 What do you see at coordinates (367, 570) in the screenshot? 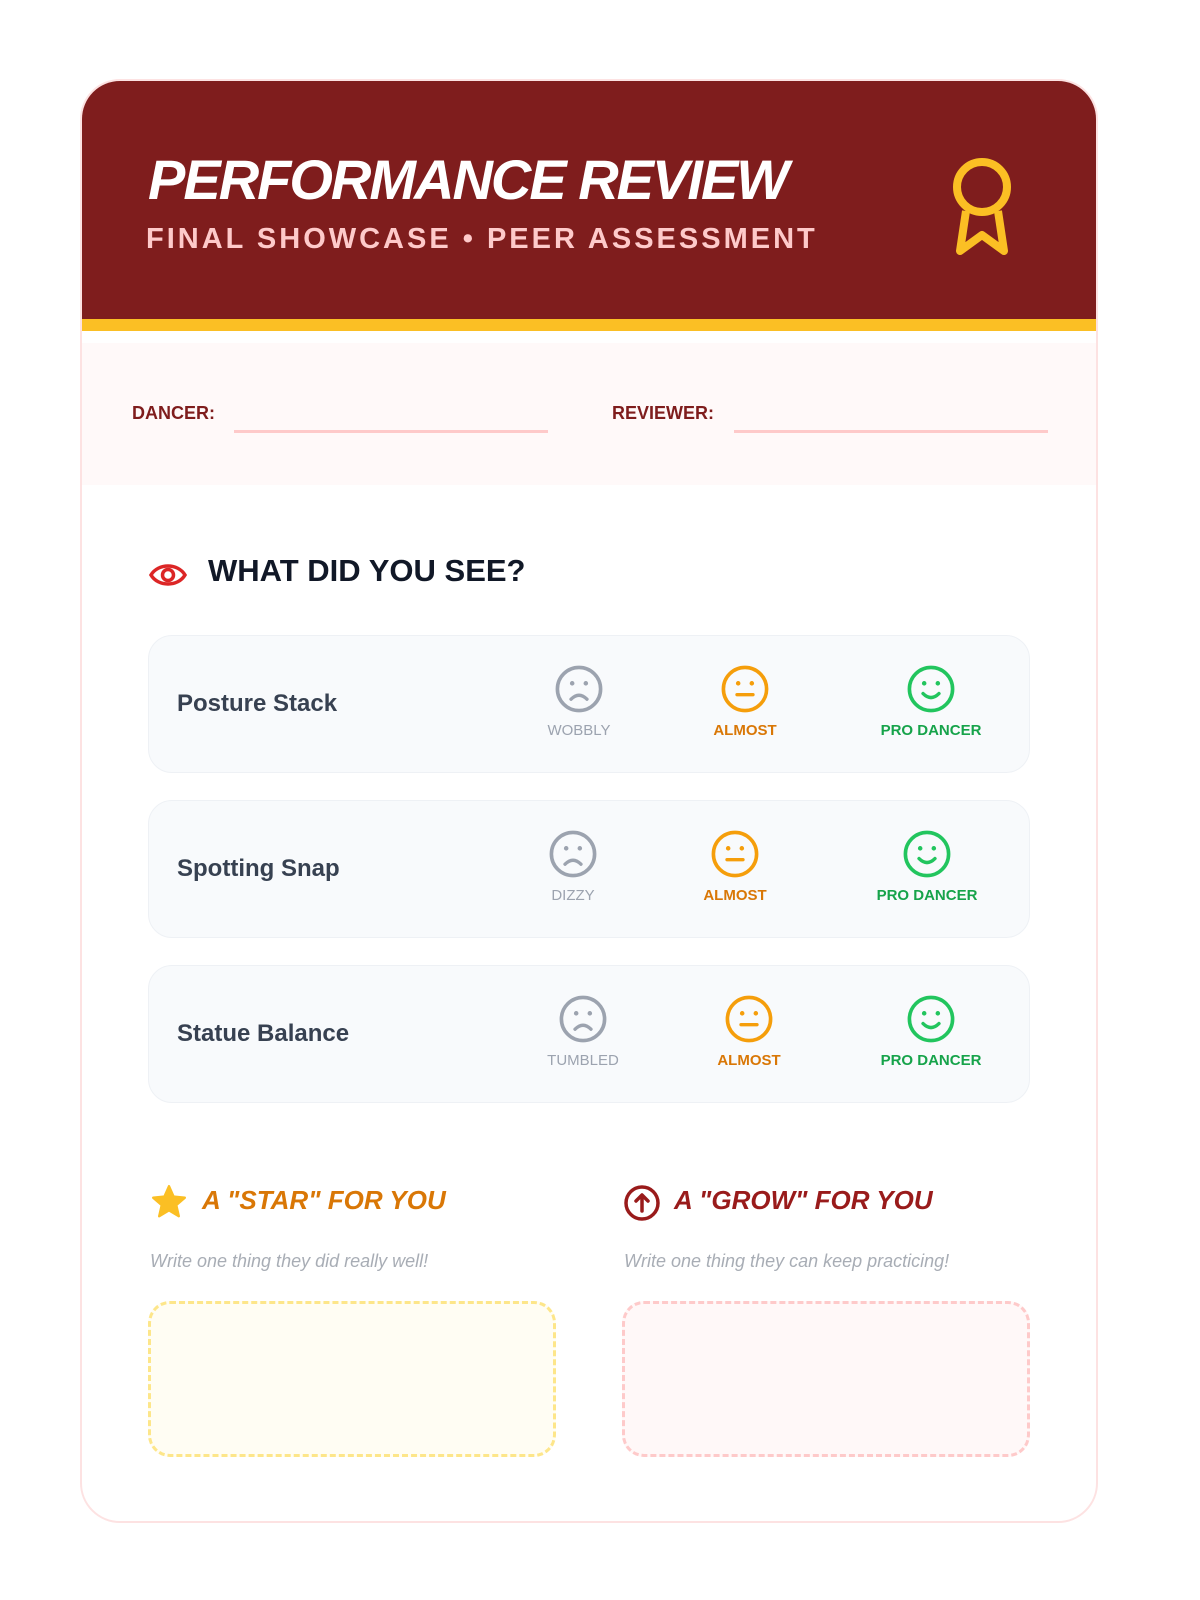
I see `section-title: WHAT DID YOU SEE?` at bounding box center [367, 570].